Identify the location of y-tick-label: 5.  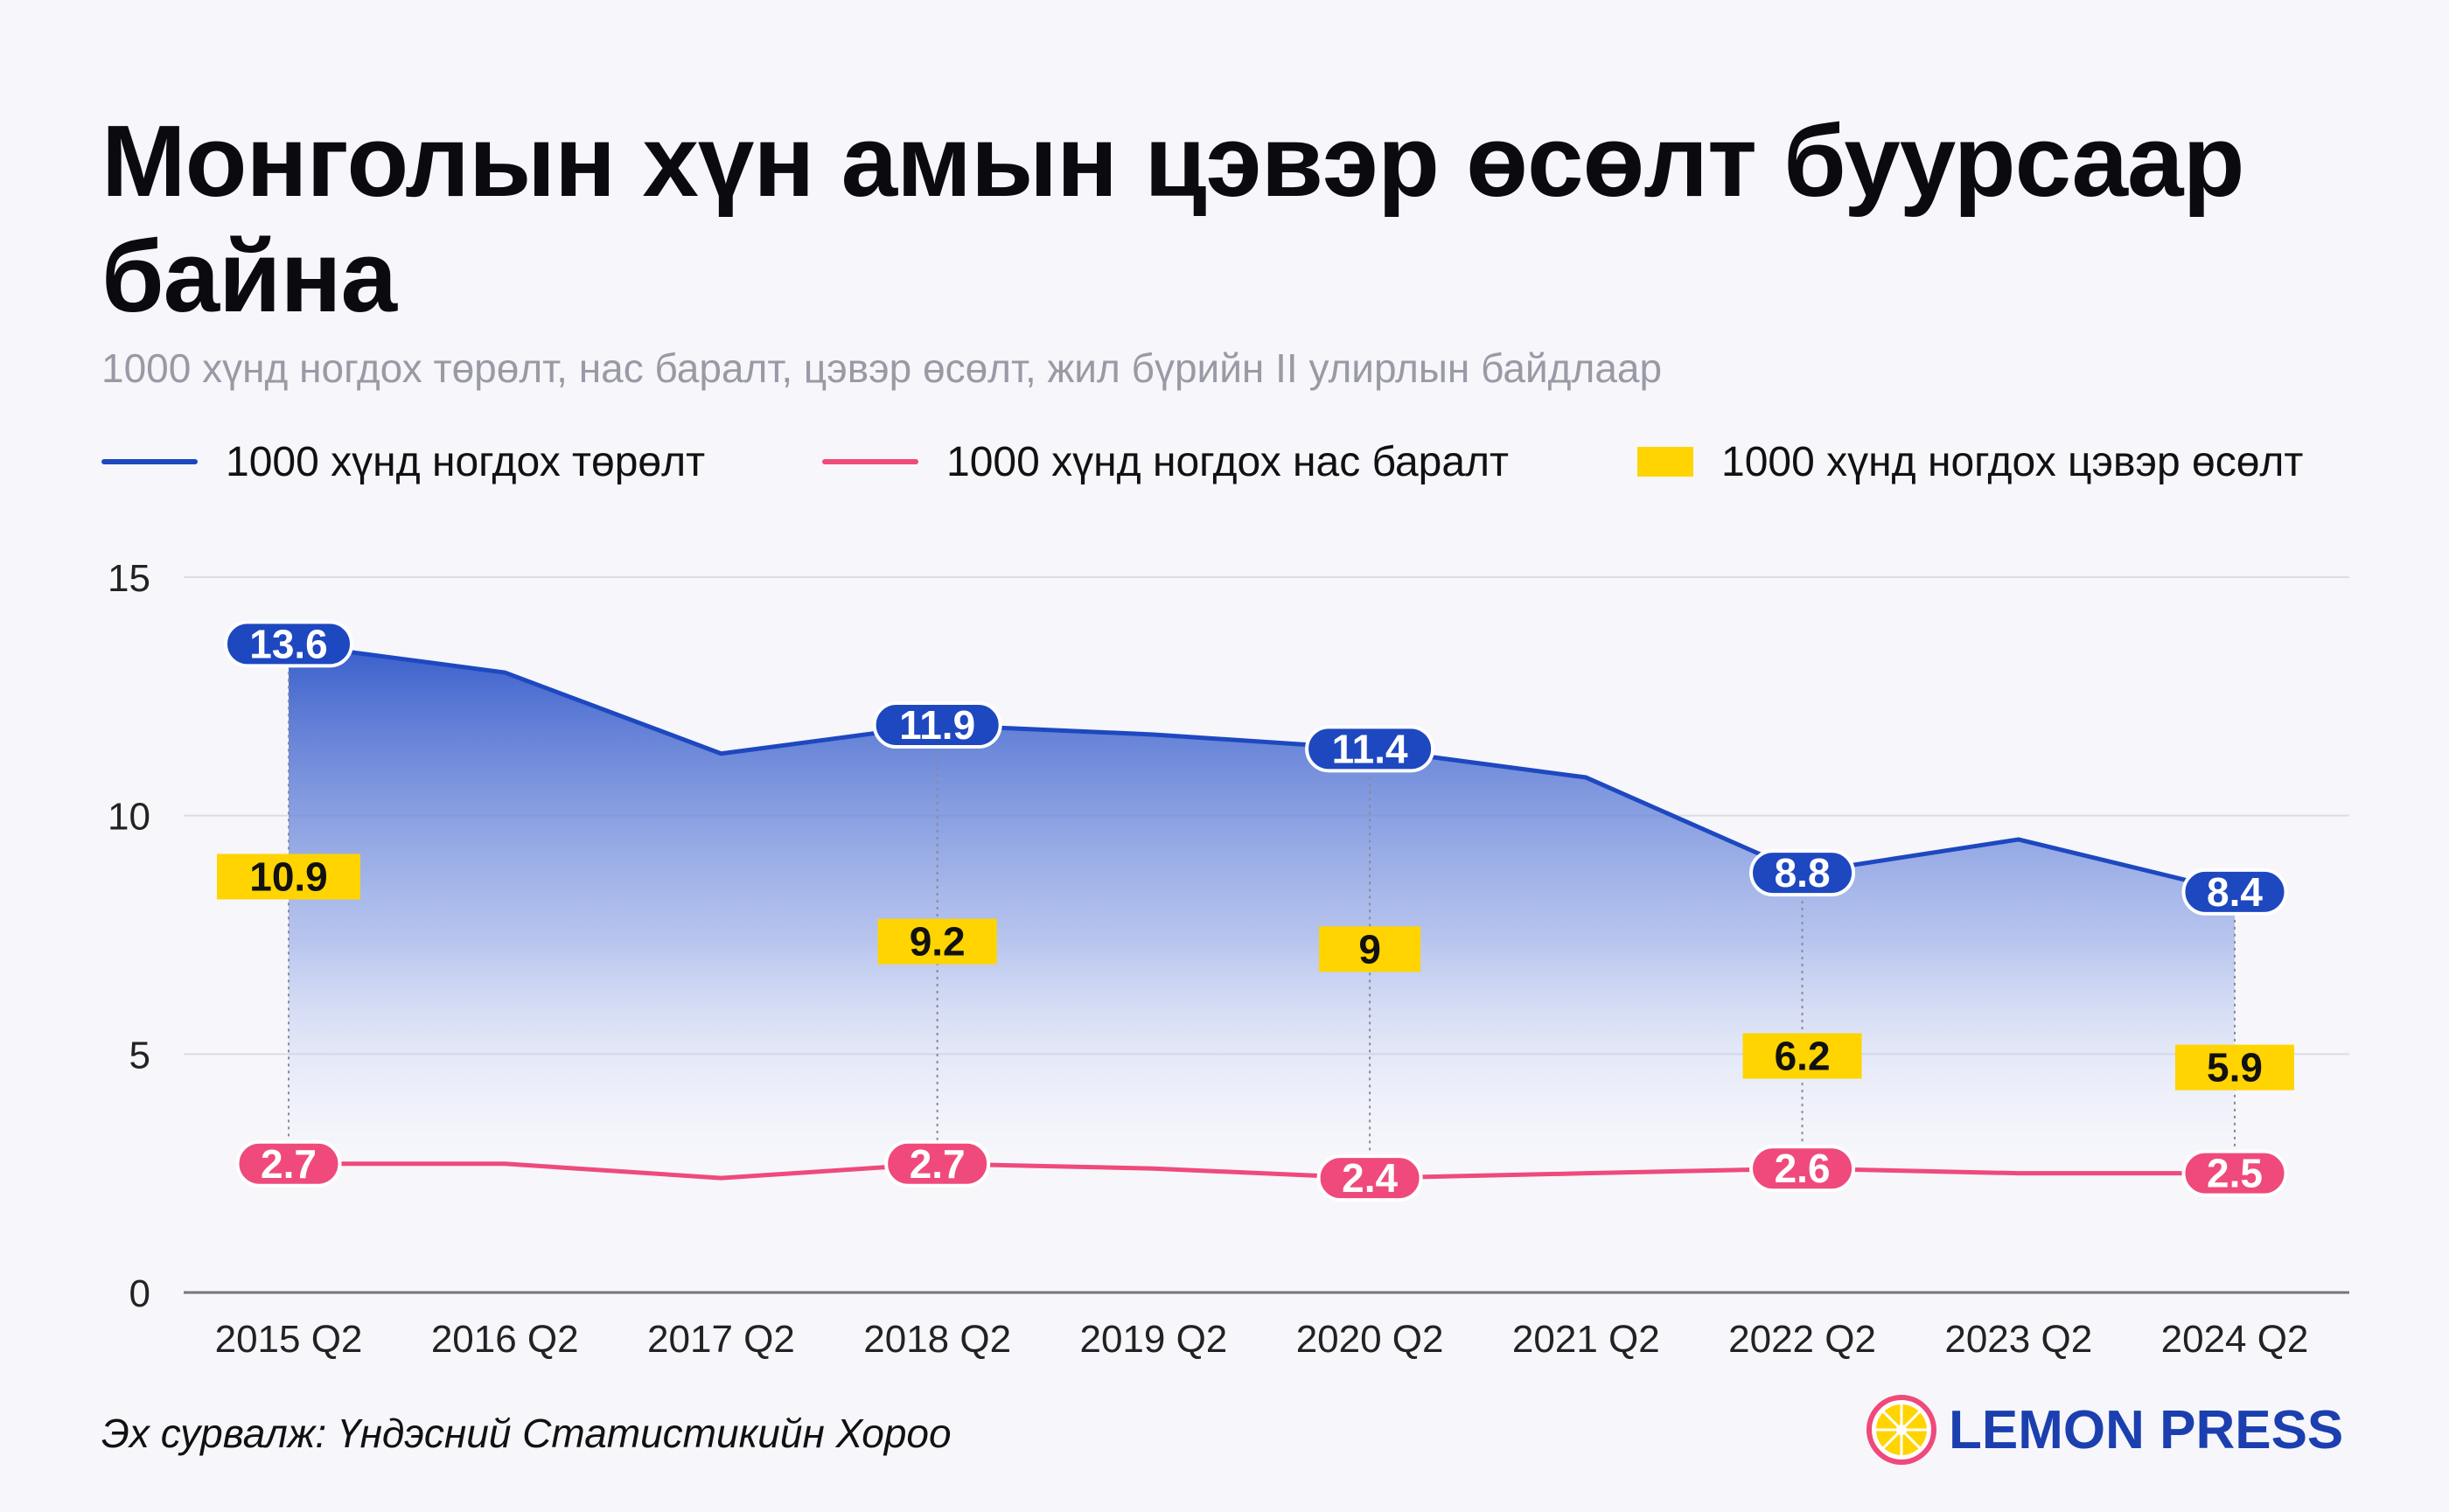
(139, 1055).